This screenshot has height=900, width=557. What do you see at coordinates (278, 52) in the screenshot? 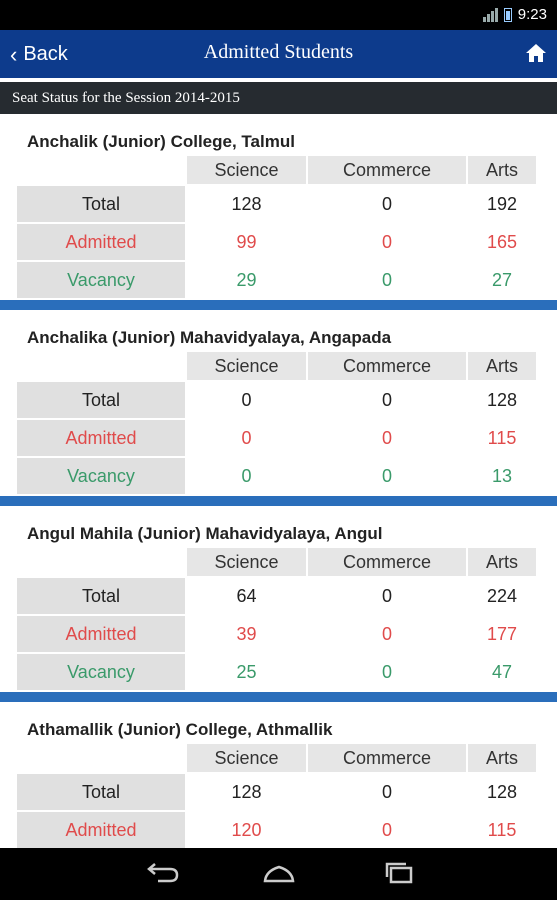
I see `page-title: Admitted Students` at bounding box center [278, 52].